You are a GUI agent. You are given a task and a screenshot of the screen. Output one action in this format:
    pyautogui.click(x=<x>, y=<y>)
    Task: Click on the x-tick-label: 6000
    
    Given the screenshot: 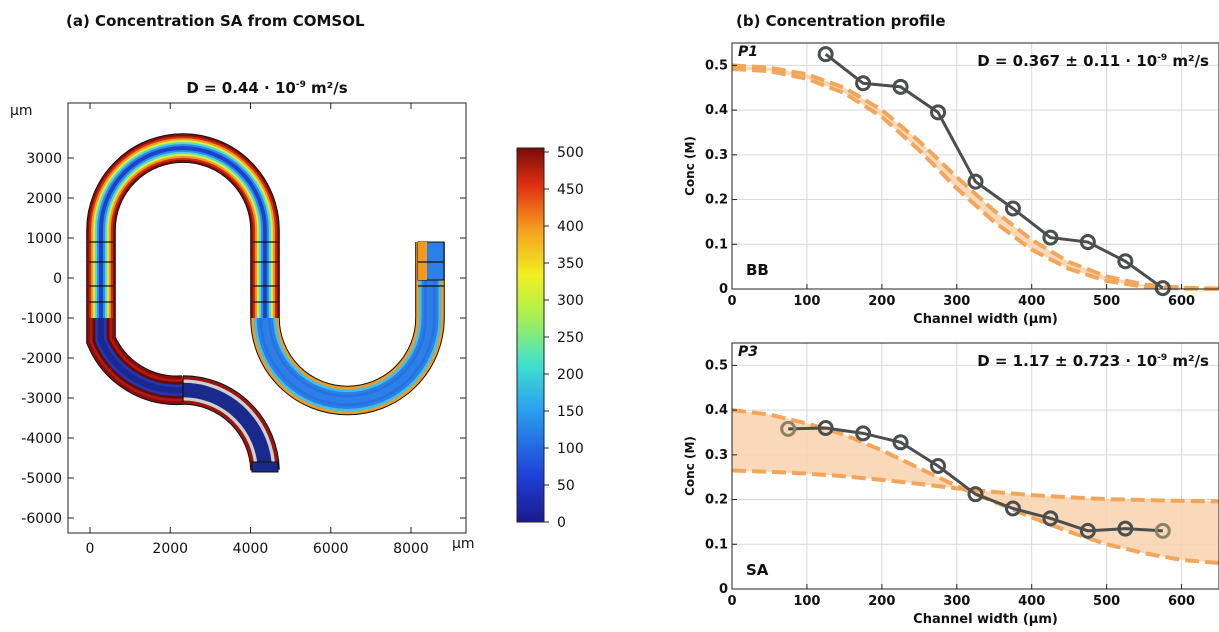 What is the action you would take?
    pyautogui.click(x=331, y=549)
    